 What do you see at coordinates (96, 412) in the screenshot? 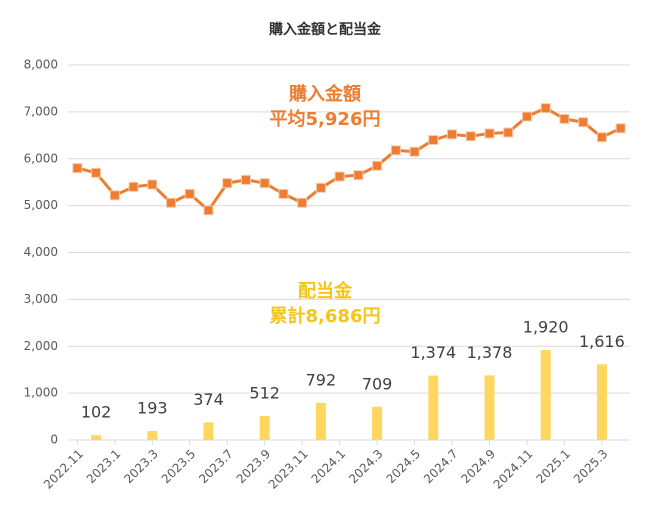
I see `data-label: 102` at bounding box center [96, 412].